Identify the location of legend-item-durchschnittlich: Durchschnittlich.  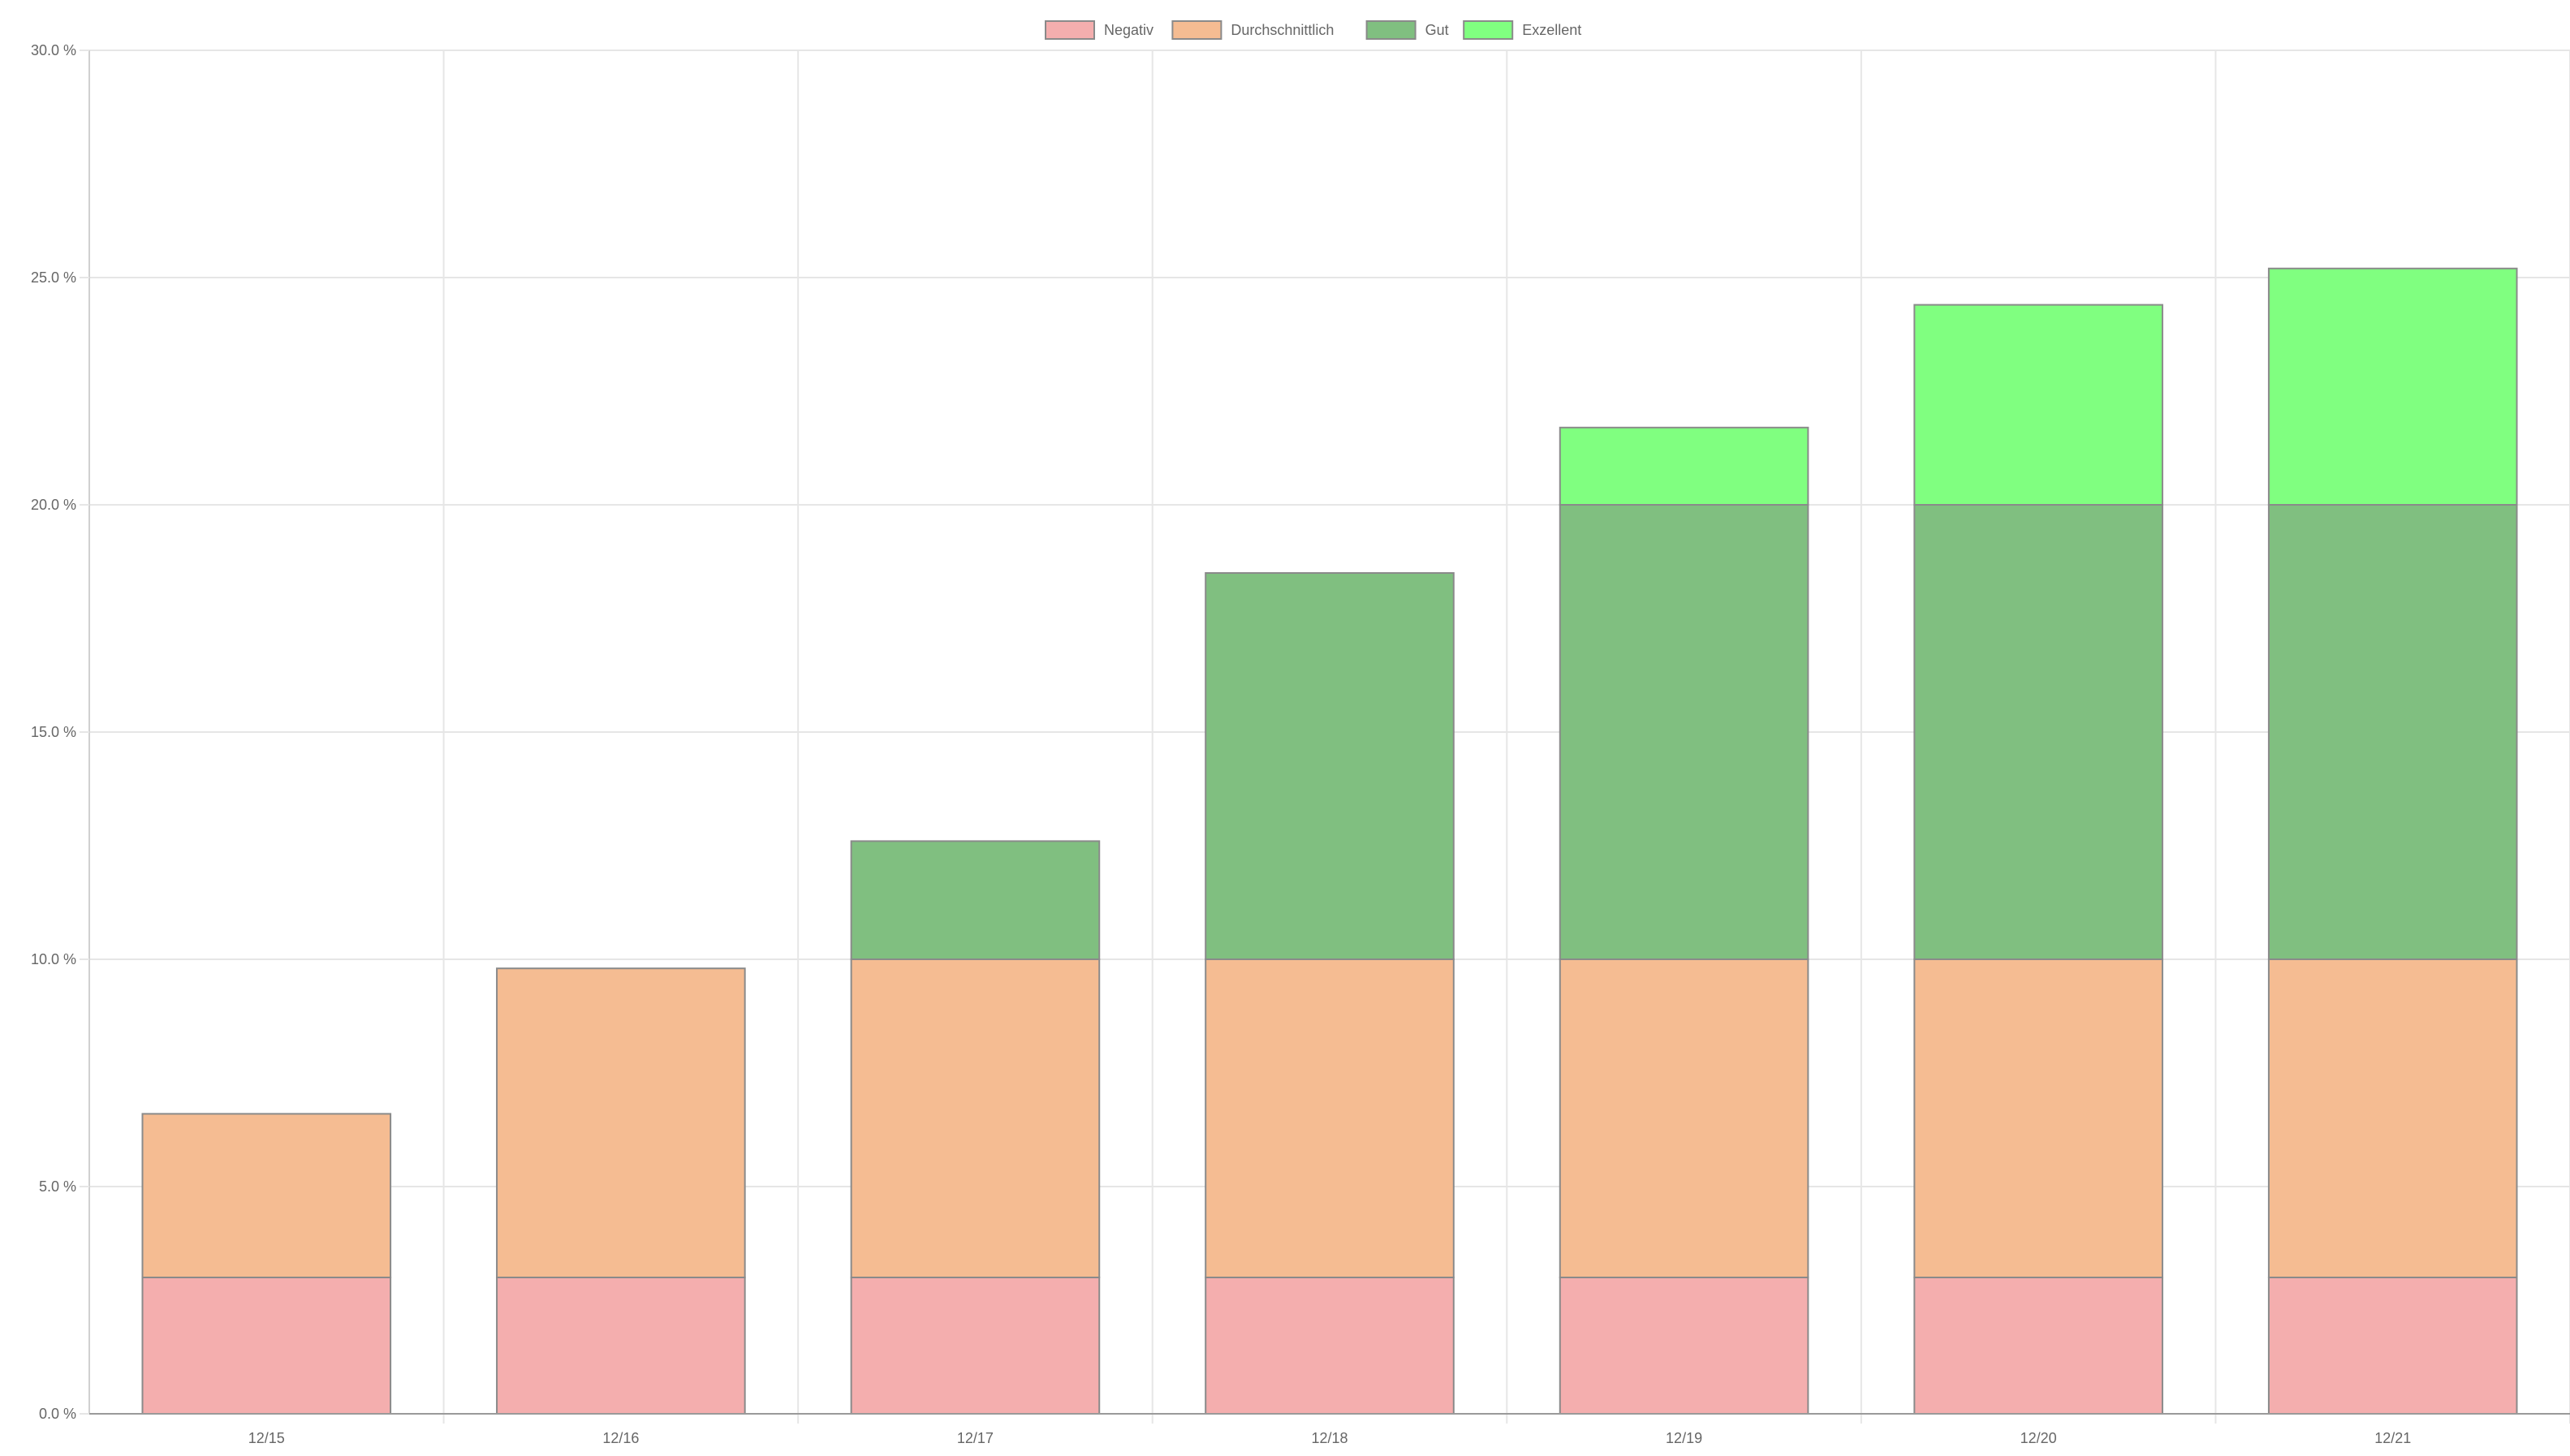
(1253, 30).